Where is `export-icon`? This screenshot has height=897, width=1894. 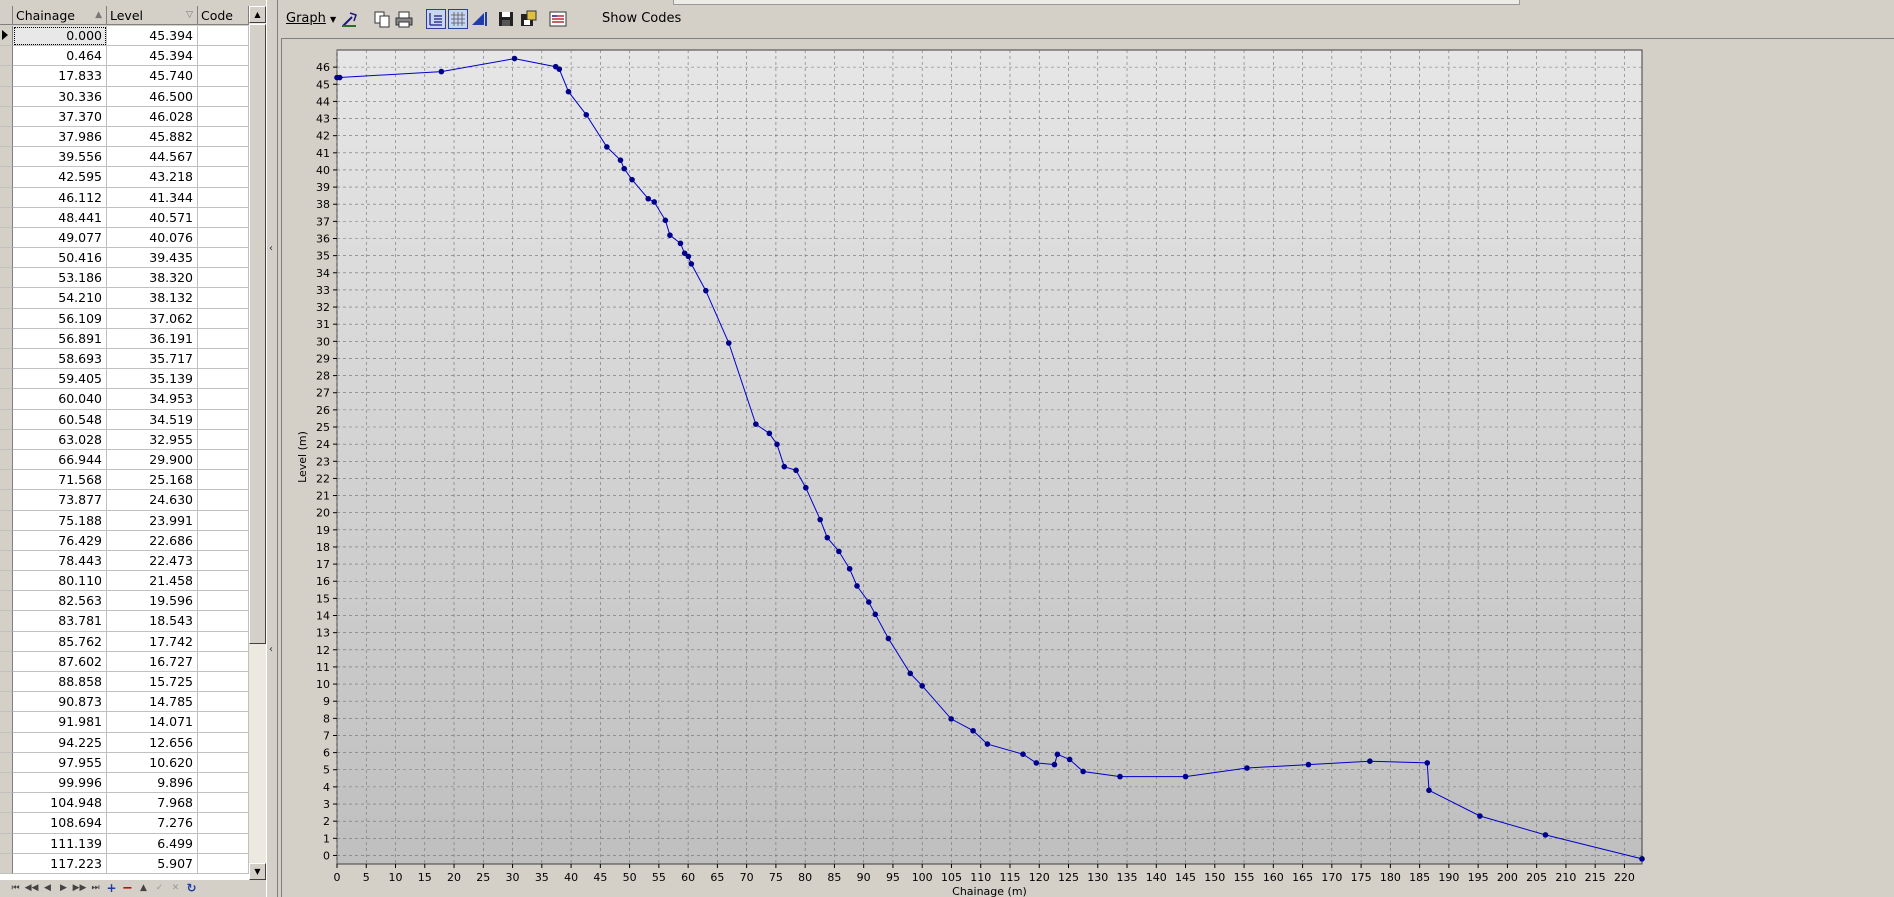 export-icon is located at coordinates (528, 19).